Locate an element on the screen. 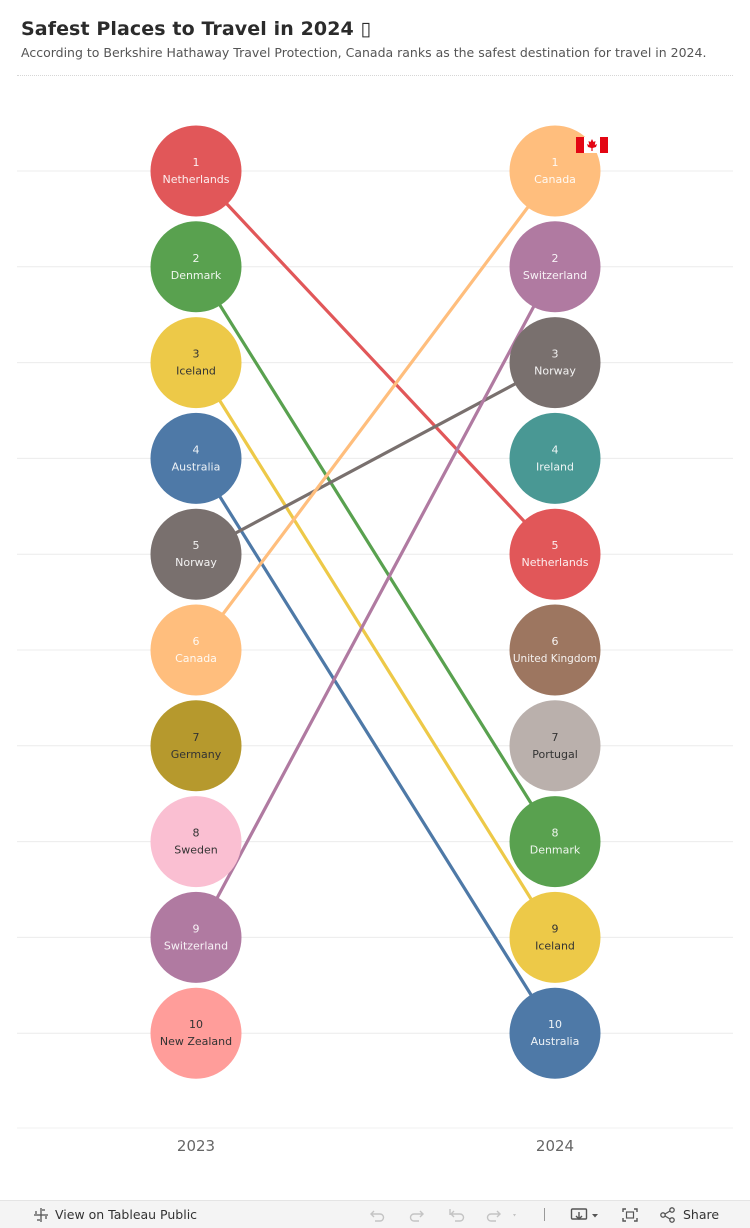 The image size is (750, 1228). slope-line-norway is located at coordinates (375, 458).